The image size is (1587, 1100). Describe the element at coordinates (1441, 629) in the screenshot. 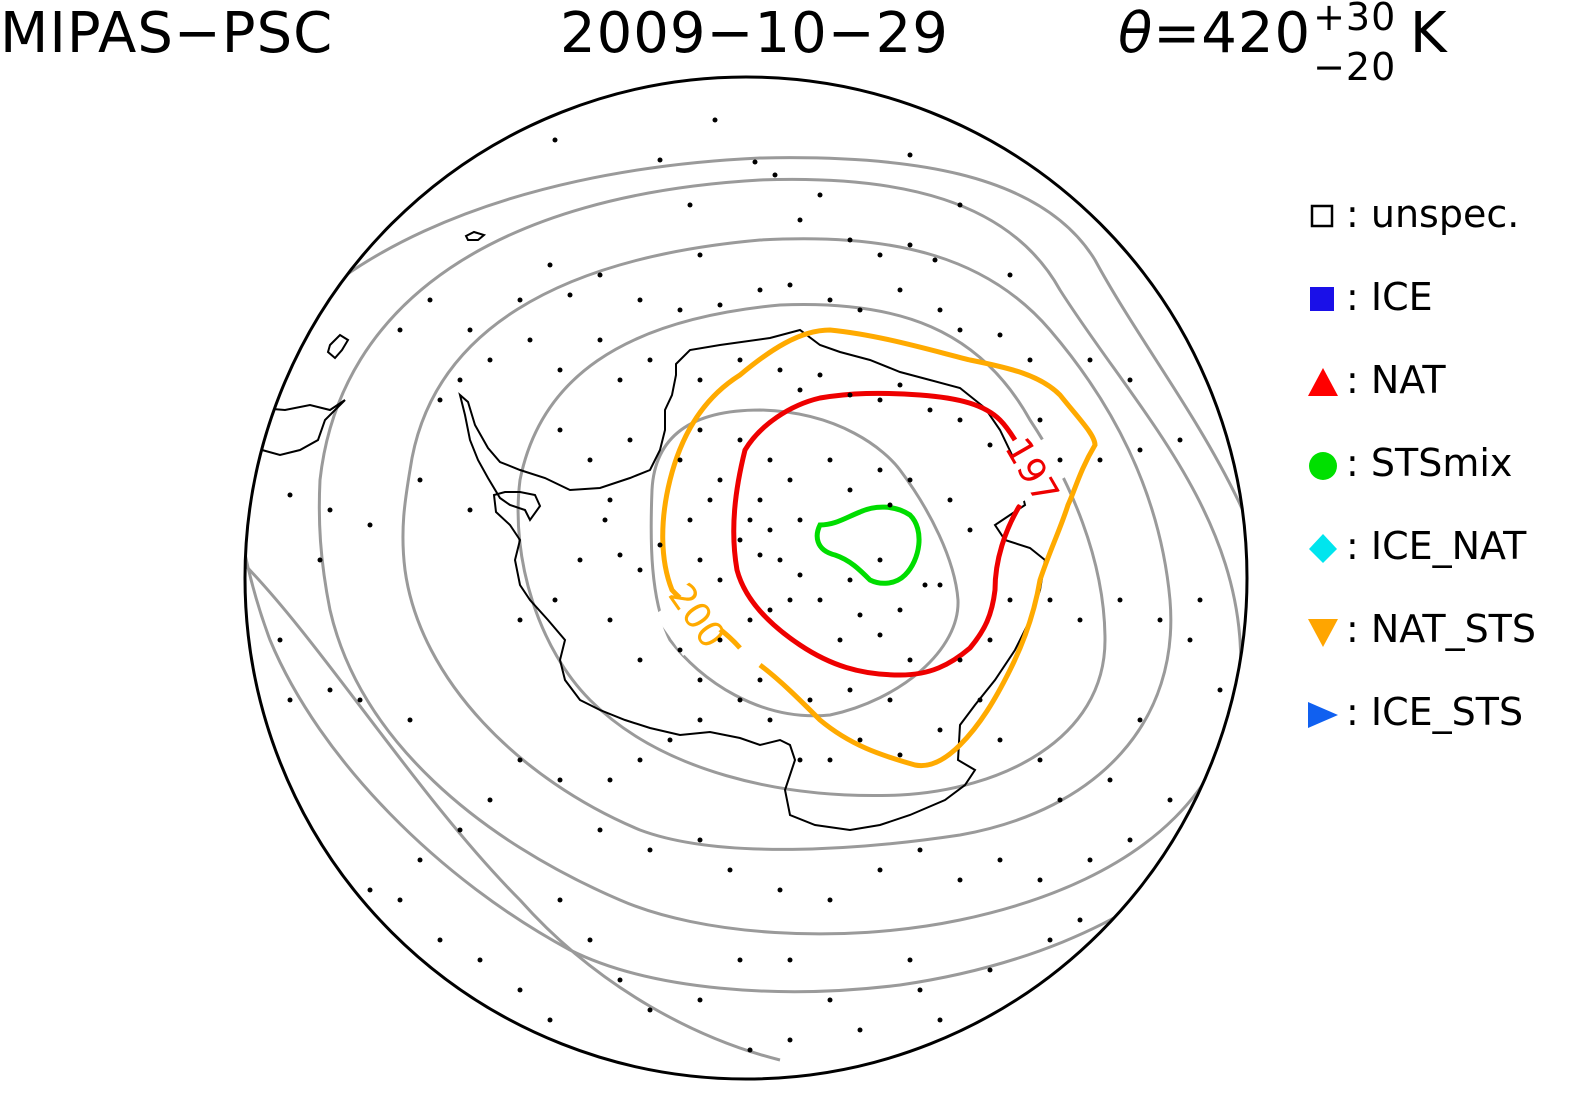

I see `legend-label: : NAT_STS` at that location.